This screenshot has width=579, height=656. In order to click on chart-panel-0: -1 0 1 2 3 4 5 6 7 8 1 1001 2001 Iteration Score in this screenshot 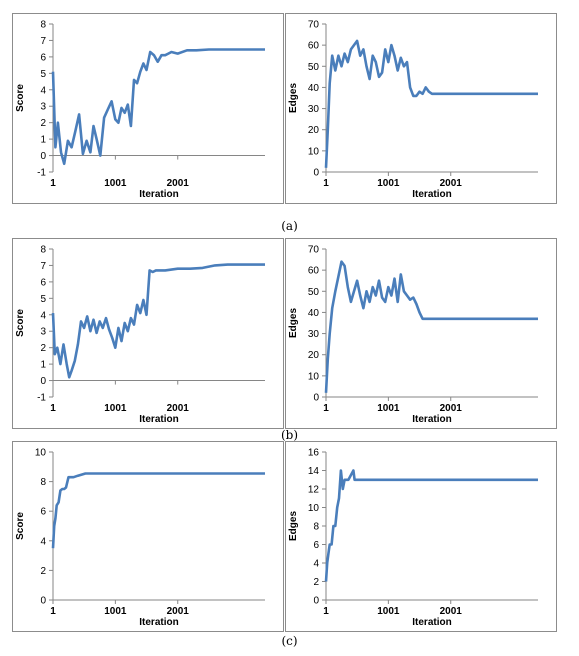, I will do `click(148, 108)`.